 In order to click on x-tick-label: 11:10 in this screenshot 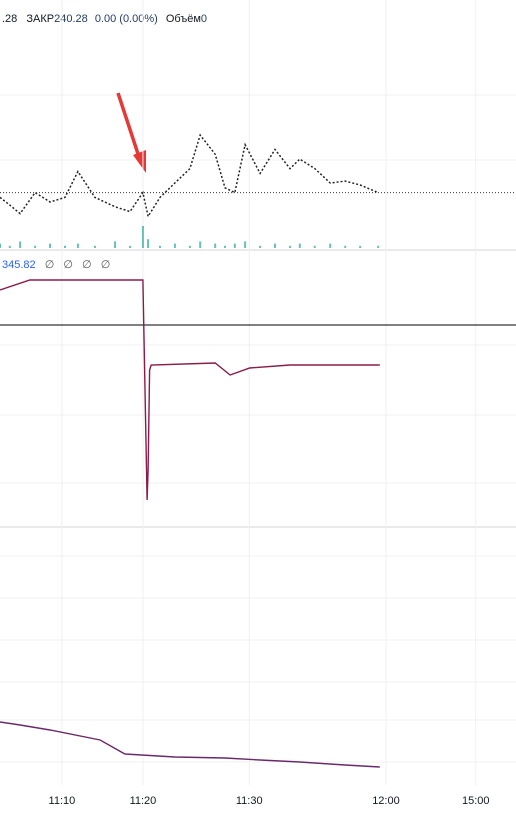, I will do `click(62, 801)`.